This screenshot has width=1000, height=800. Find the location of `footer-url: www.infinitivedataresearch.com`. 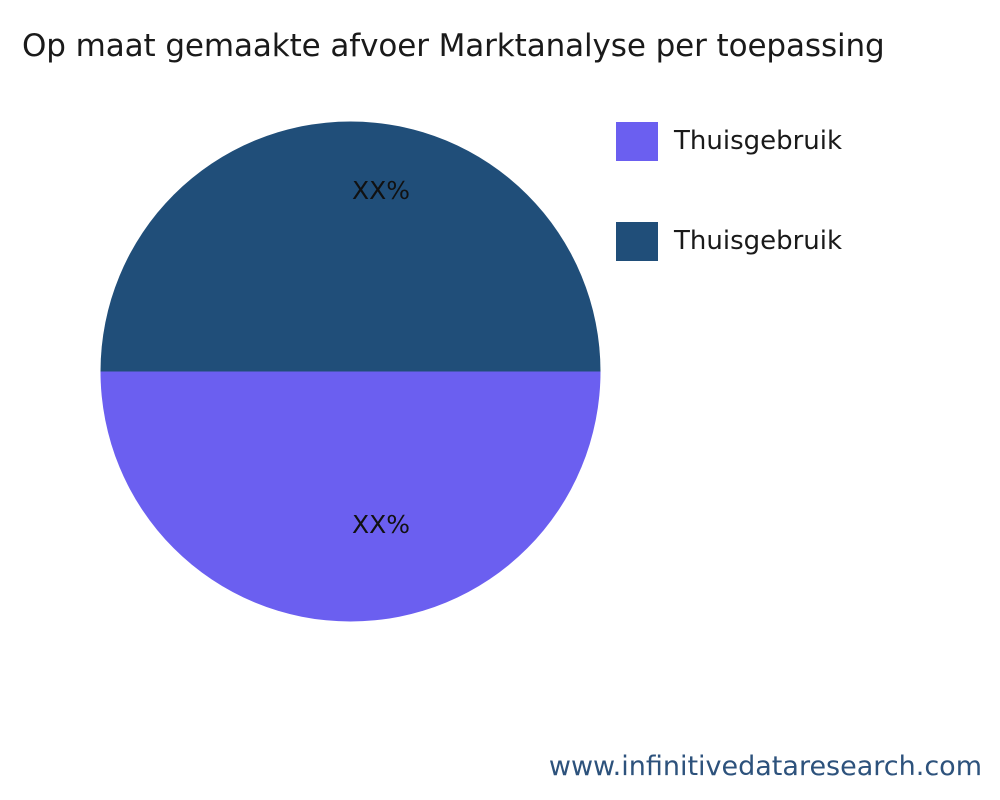

footer-url: www.infinitivedataresearch.com is located at coordinates (765, 766).